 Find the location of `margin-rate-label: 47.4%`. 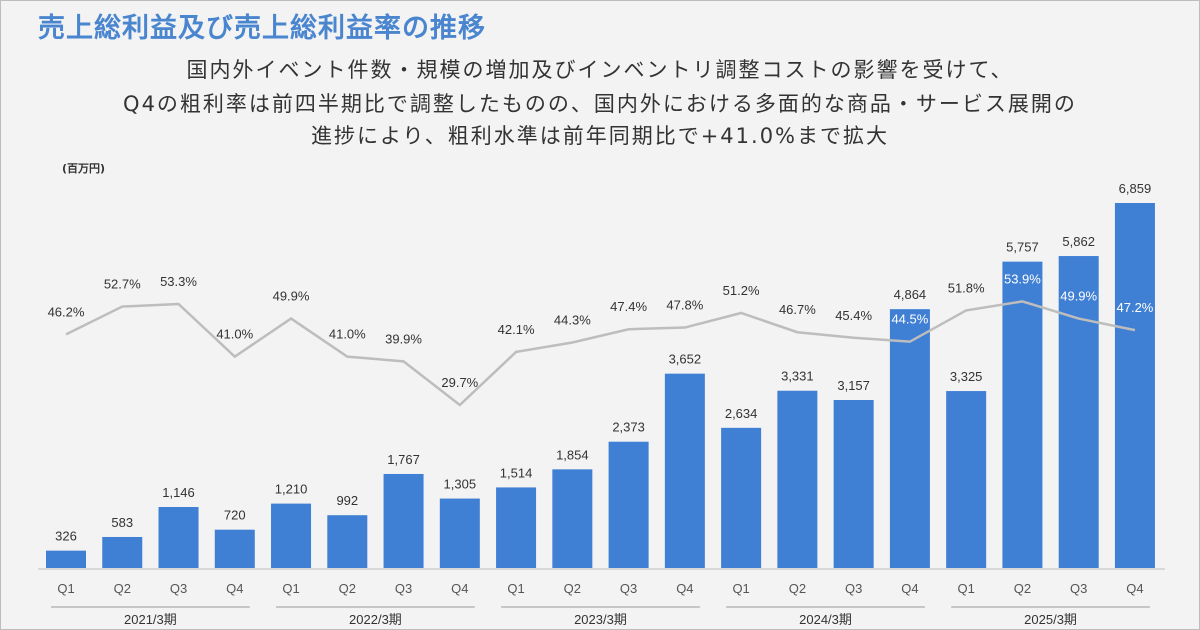

margin-rate-label: 47.4% is located at coordinates (628, 306).